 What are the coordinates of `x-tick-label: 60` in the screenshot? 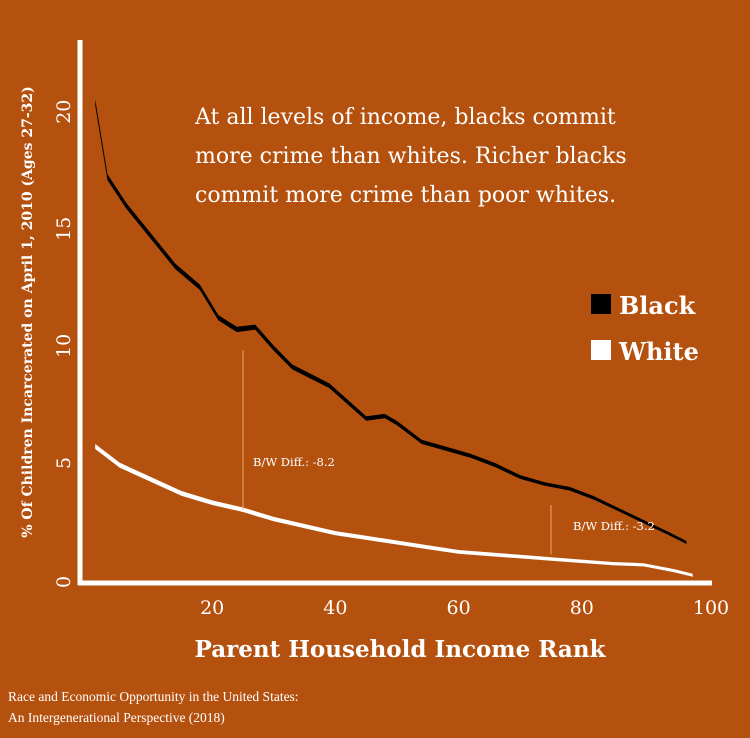 It's located at (459, 608).